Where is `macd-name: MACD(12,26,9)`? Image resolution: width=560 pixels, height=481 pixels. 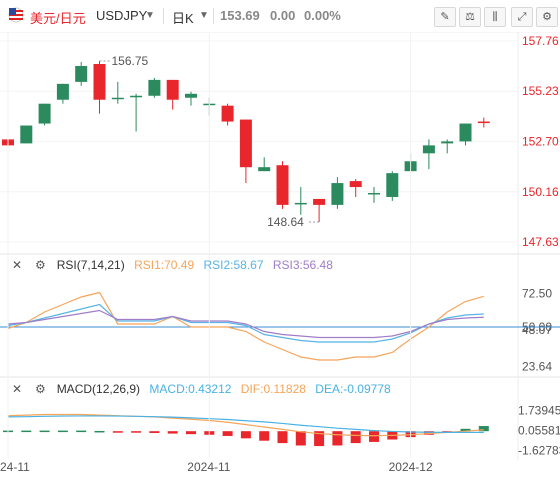 macd-name: MACD(12,26,9) is located at coordinates (98, 389).